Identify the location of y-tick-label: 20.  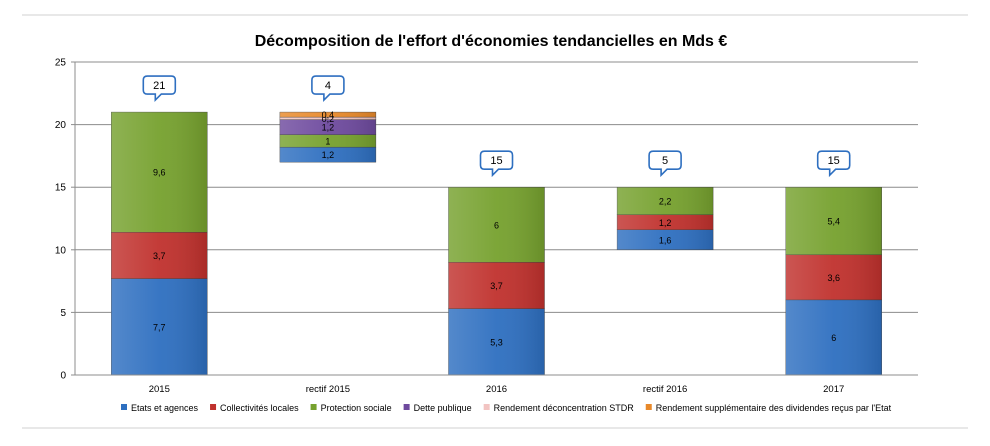
(61, 125).